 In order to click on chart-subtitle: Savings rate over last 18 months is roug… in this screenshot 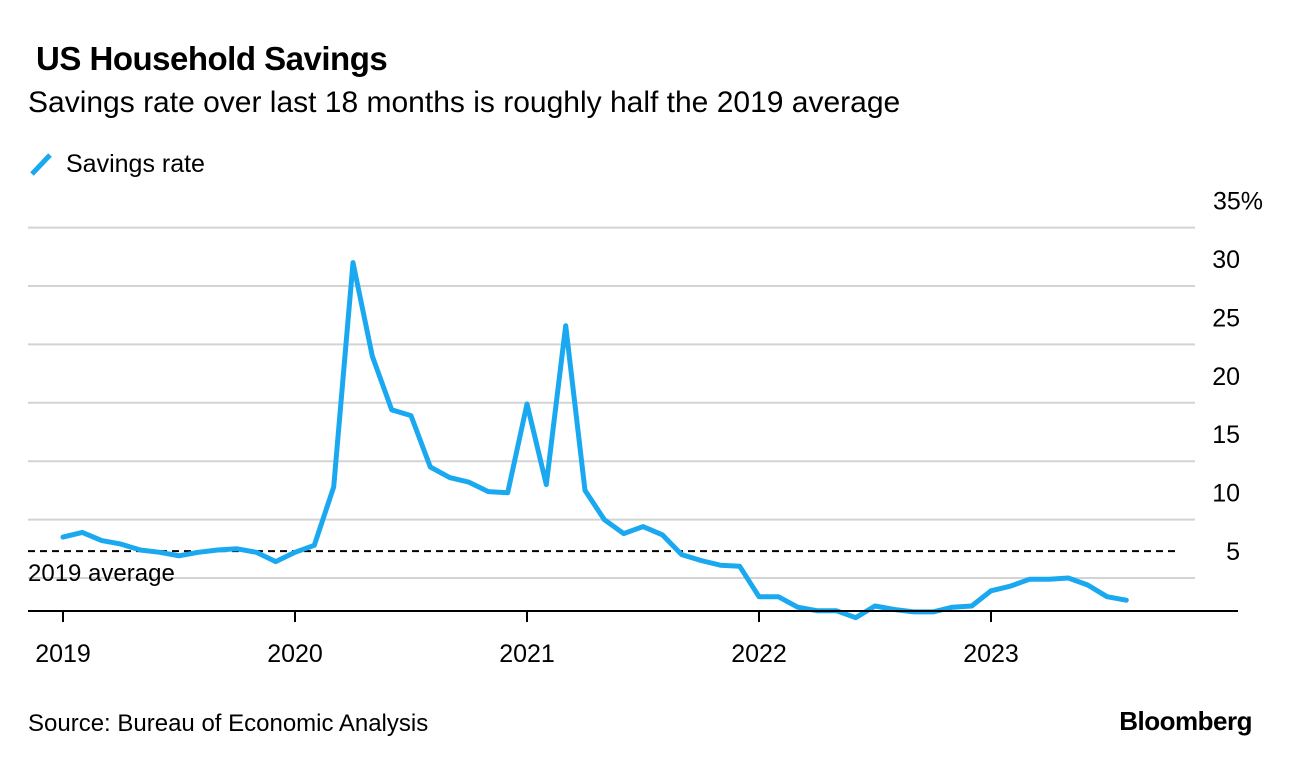, I will do `click(464, 102)`.